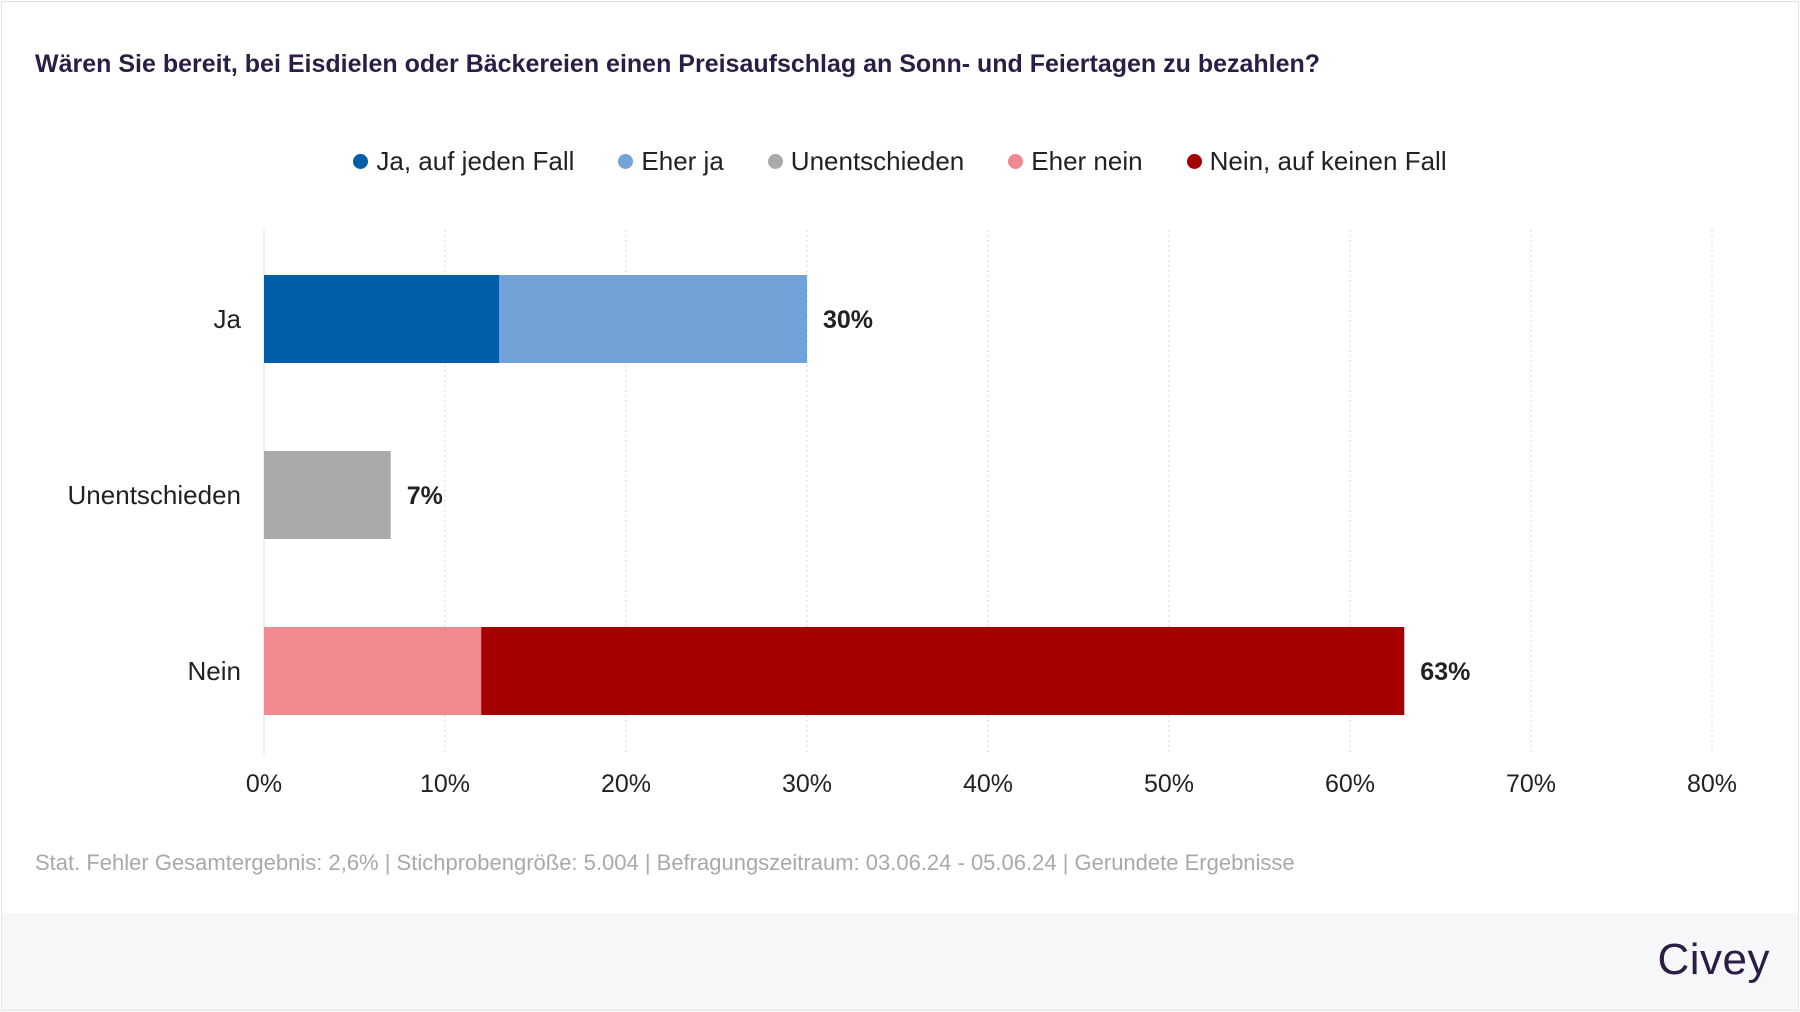  I want to click on category-label: Unentschieden, so click(154, 495).